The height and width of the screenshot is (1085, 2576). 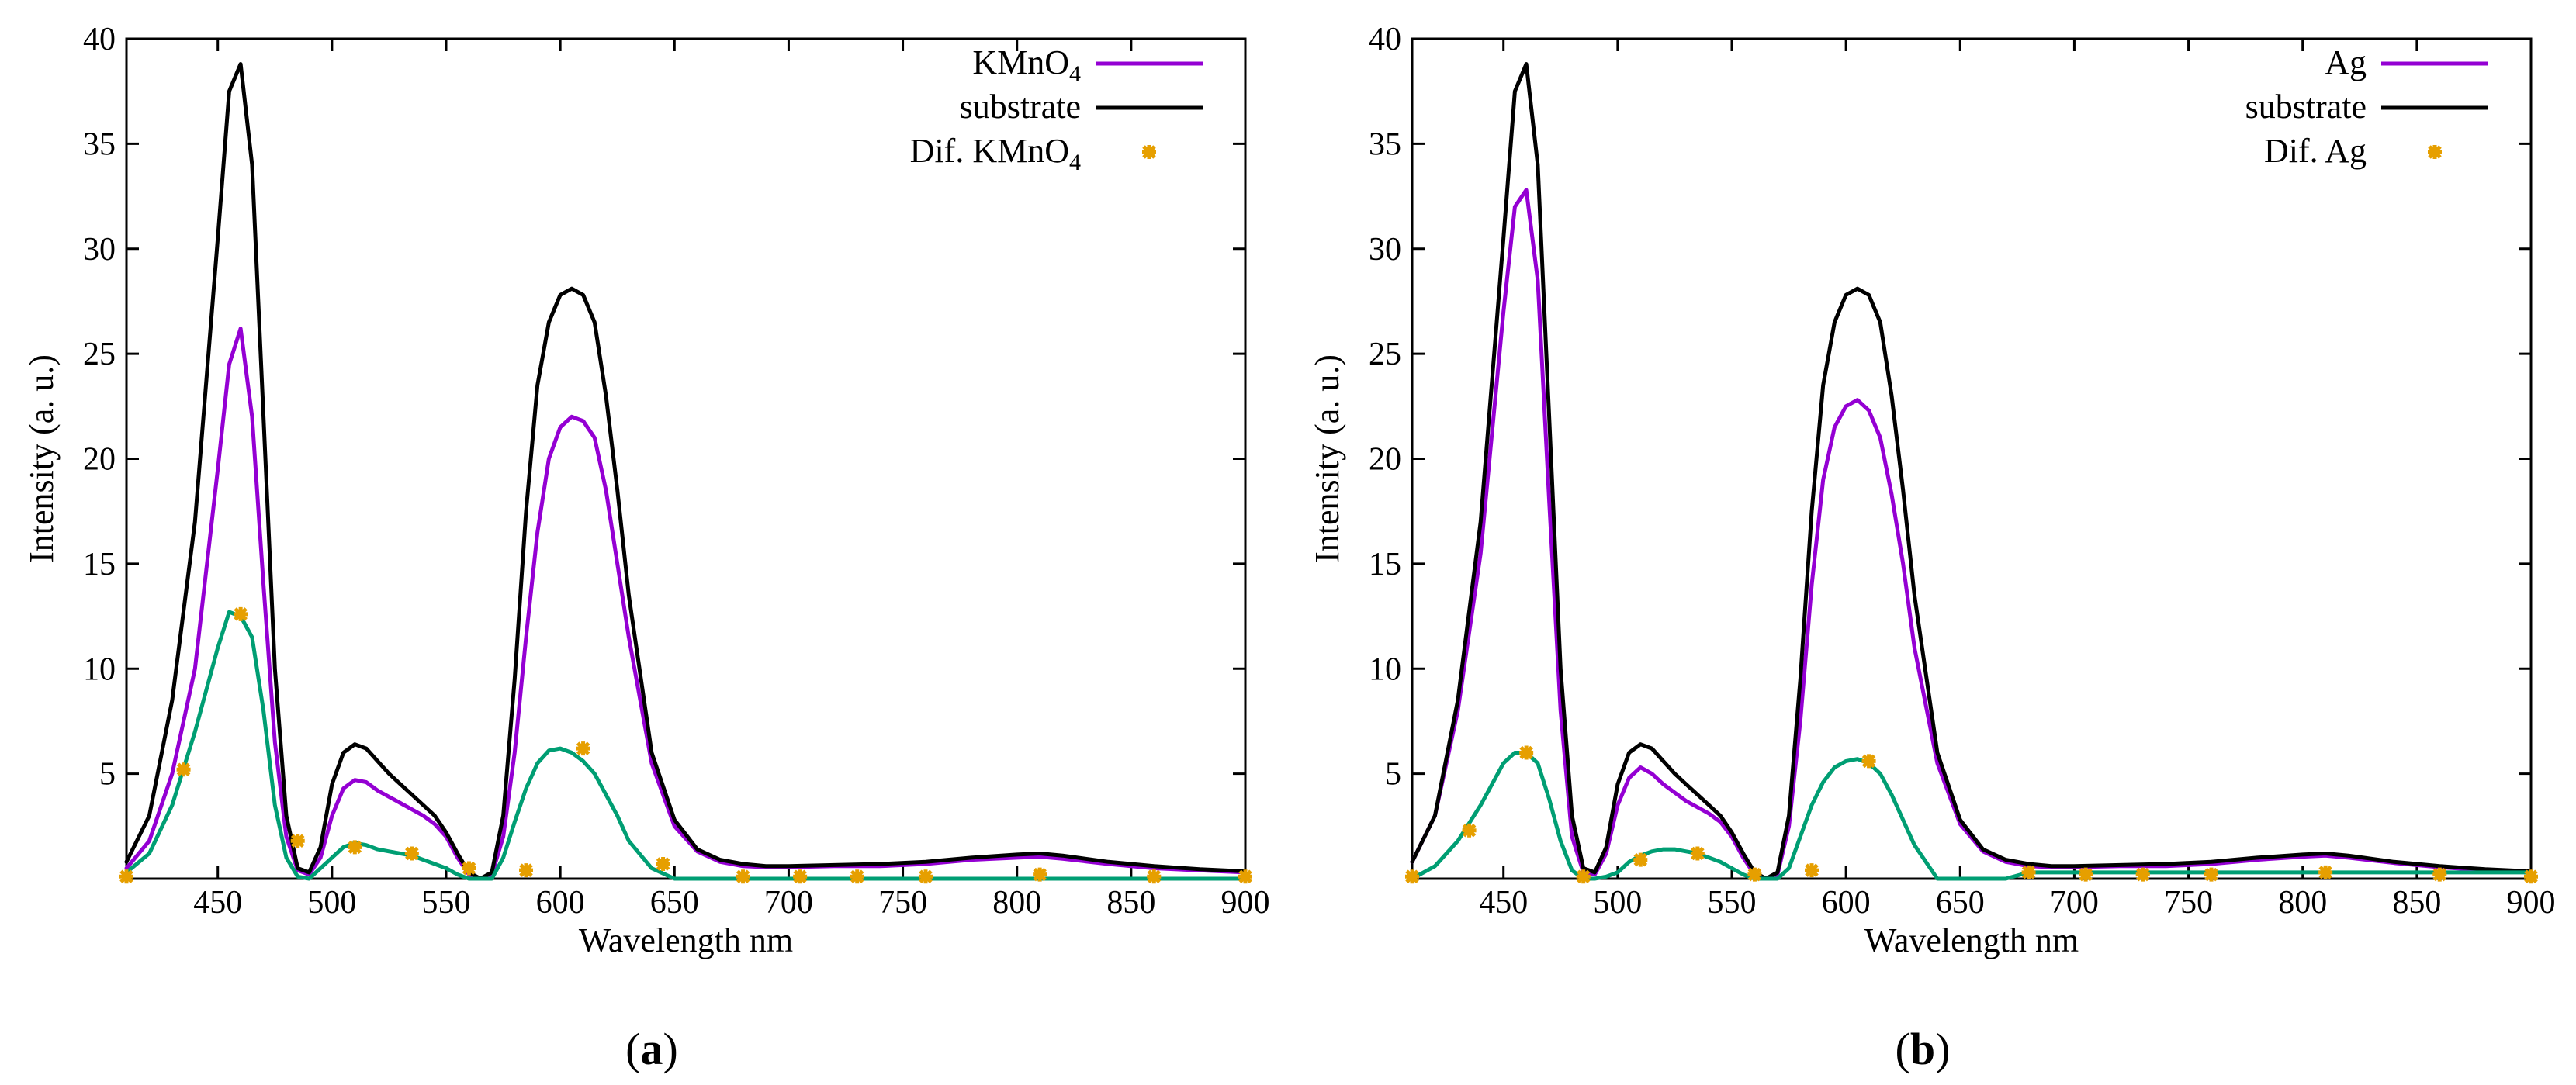 What do you see at coordinates (632, 1049) in the screenshot?
I see `chart0-panel-caption-open: (` at bounding box center [632, 1049].